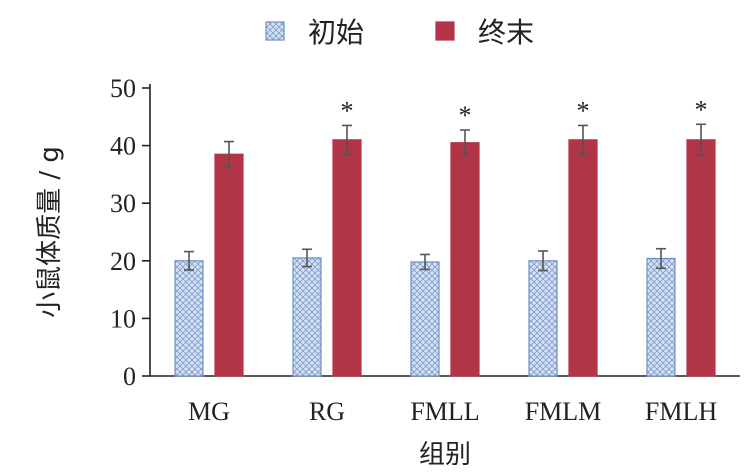 The height and width of the screenshot is (473, 748). Describe the element at coordinates (661, 317) in the screenshot. I see `bar-initial-fmlh` at that location.